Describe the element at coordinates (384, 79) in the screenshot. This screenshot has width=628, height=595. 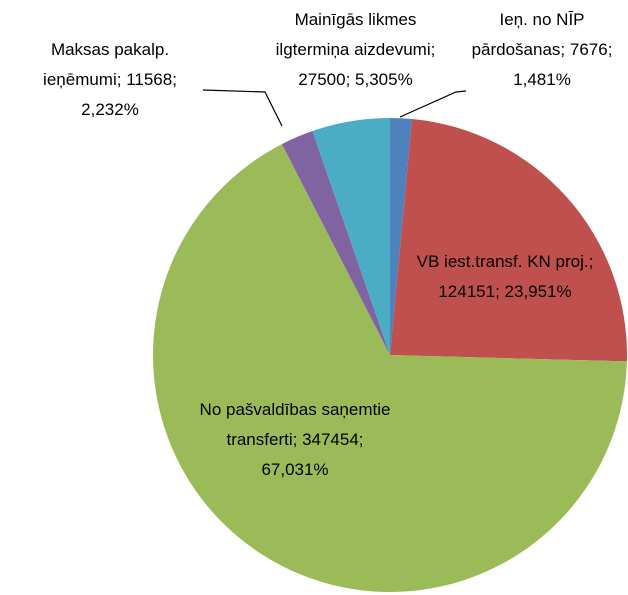
I see `label-percent: 5,305%` at that location.